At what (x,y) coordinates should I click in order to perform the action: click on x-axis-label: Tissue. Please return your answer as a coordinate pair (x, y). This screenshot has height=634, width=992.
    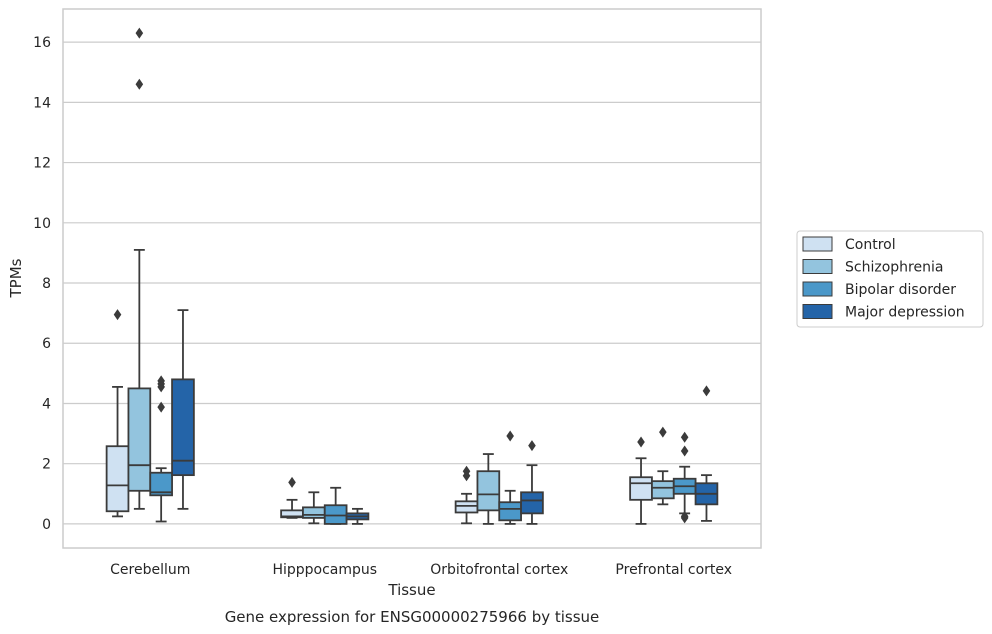
    Looking at the image, I should click on (411, 590).